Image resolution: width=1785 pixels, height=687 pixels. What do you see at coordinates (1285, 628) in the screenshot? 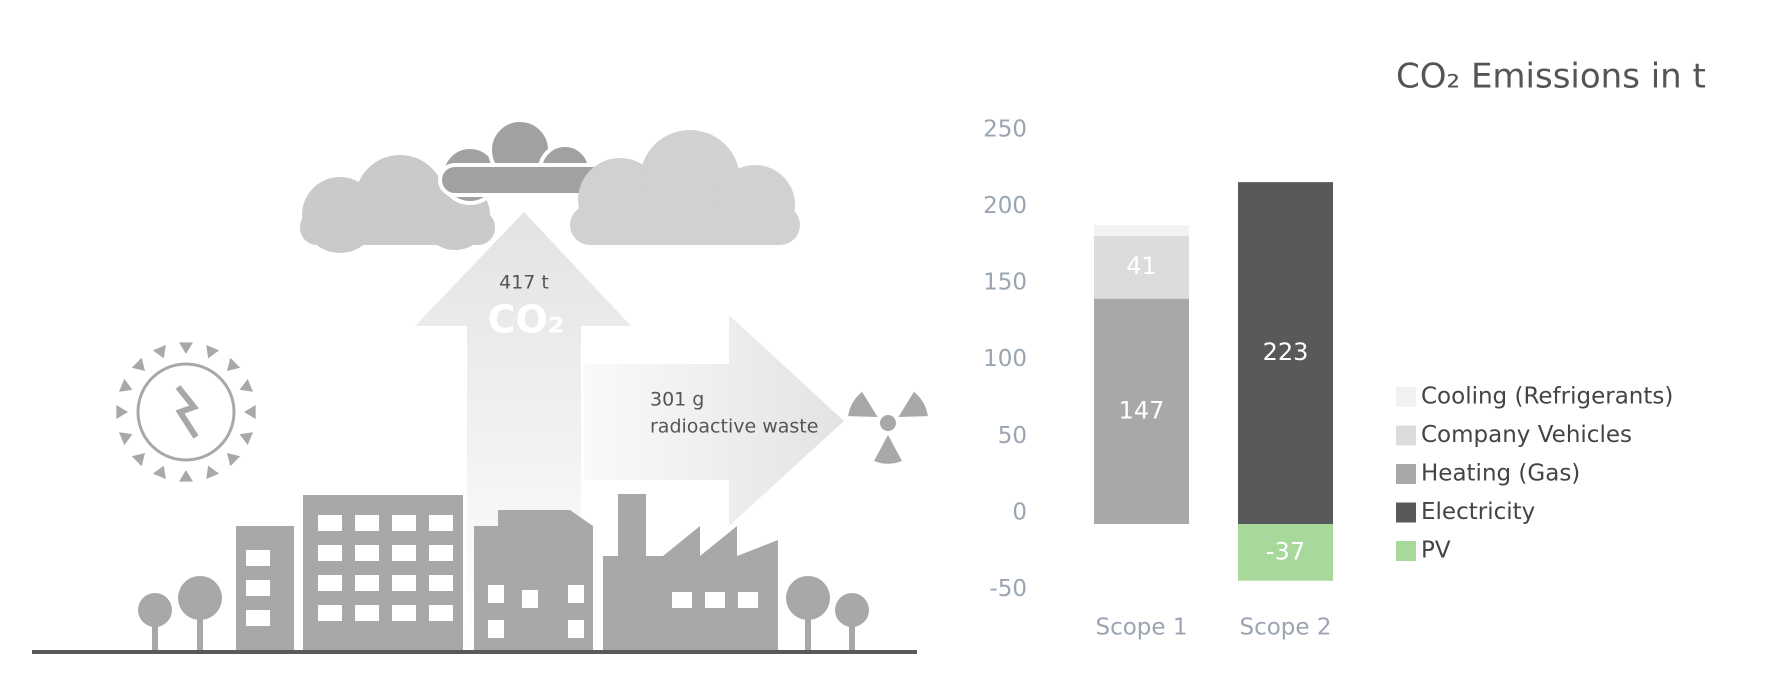
I see `x-tick-label: Scope 2` at bounding box center [1285, 628].